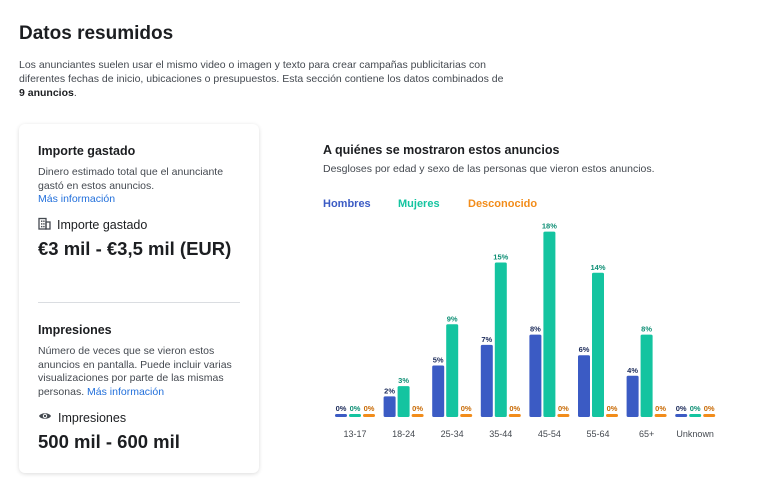 This screenshot has height=498, width=768. What do you see at coordinates (44, 225) in the screenshot?
I see `building-icon` at bounding box center [44, 225].